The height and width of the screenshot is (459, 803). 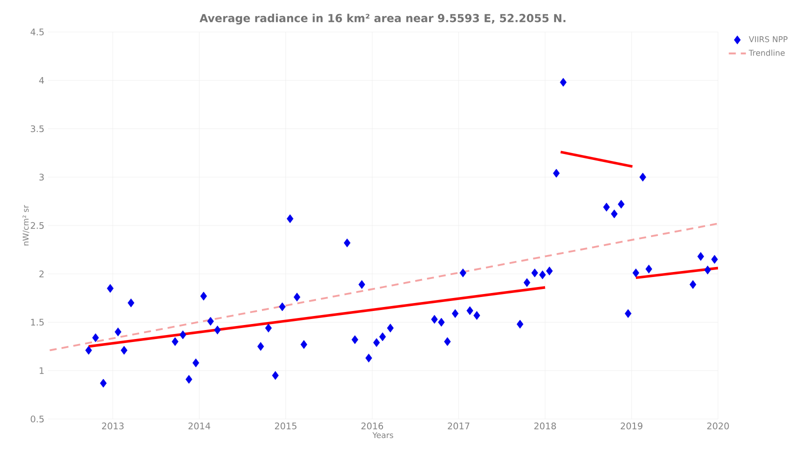 What do you see at coordinates (26, 225) in the screenshot?
I see `y-axis-title: nW/cm² sr` at bounding box center [26, 225].